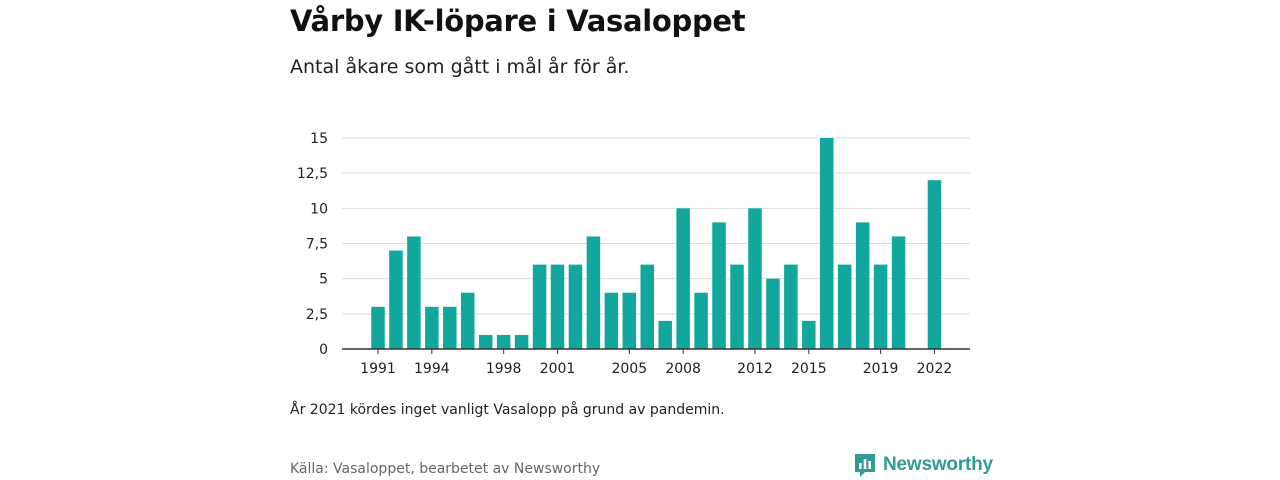 This screenshot has height=480, width=1280. What do you see at coordinates (683, 278) in the screenshot?
I see `bar-2008` at bounding box center [683, 278].